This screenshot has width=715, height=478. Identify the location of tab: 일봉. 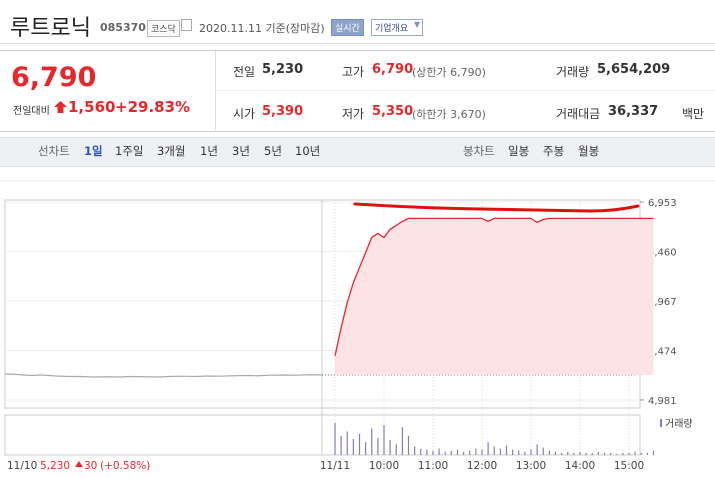
(519, 151).